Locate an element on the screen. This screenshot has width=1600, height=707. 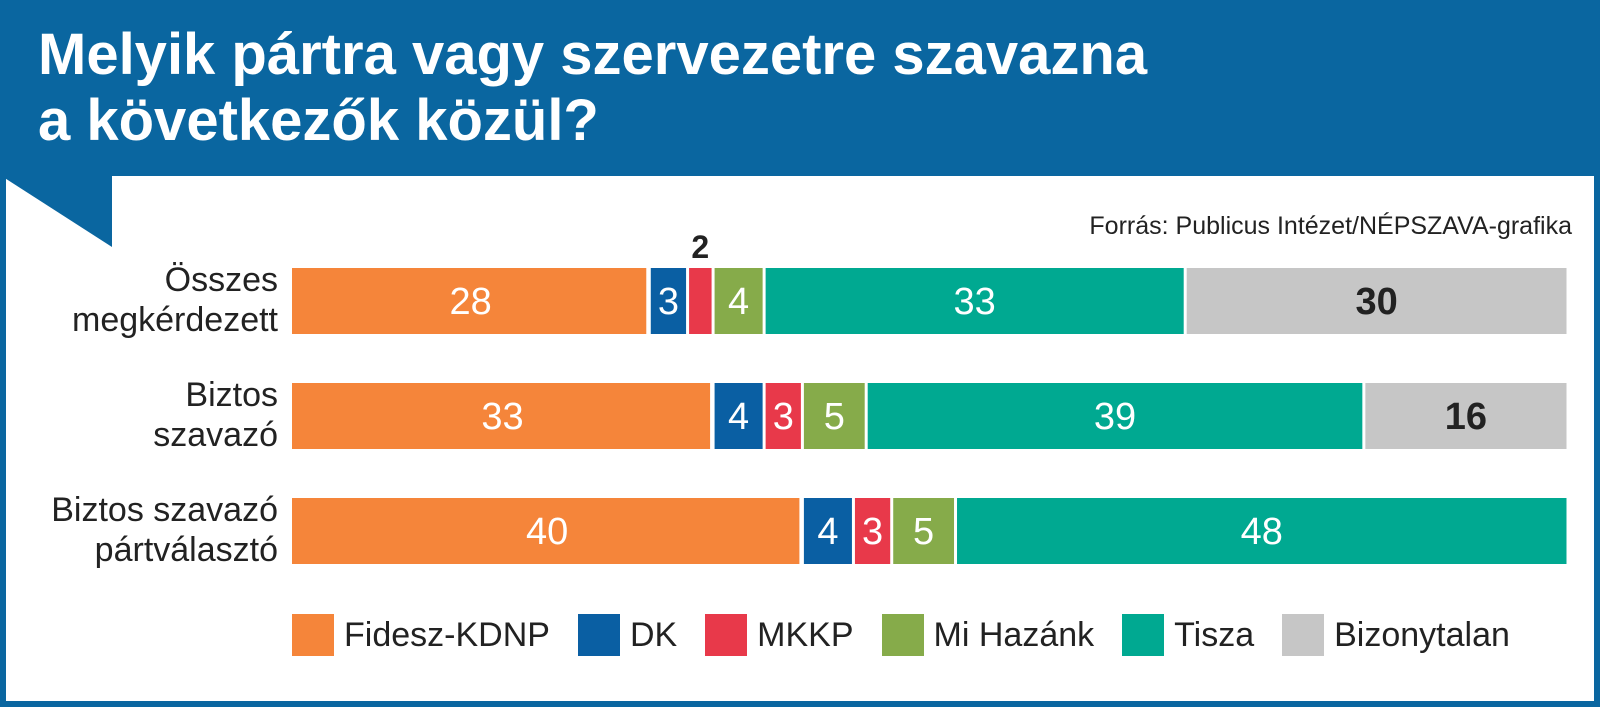
row-label-2: Biztos szavazó is located at coordinates (148, 415).